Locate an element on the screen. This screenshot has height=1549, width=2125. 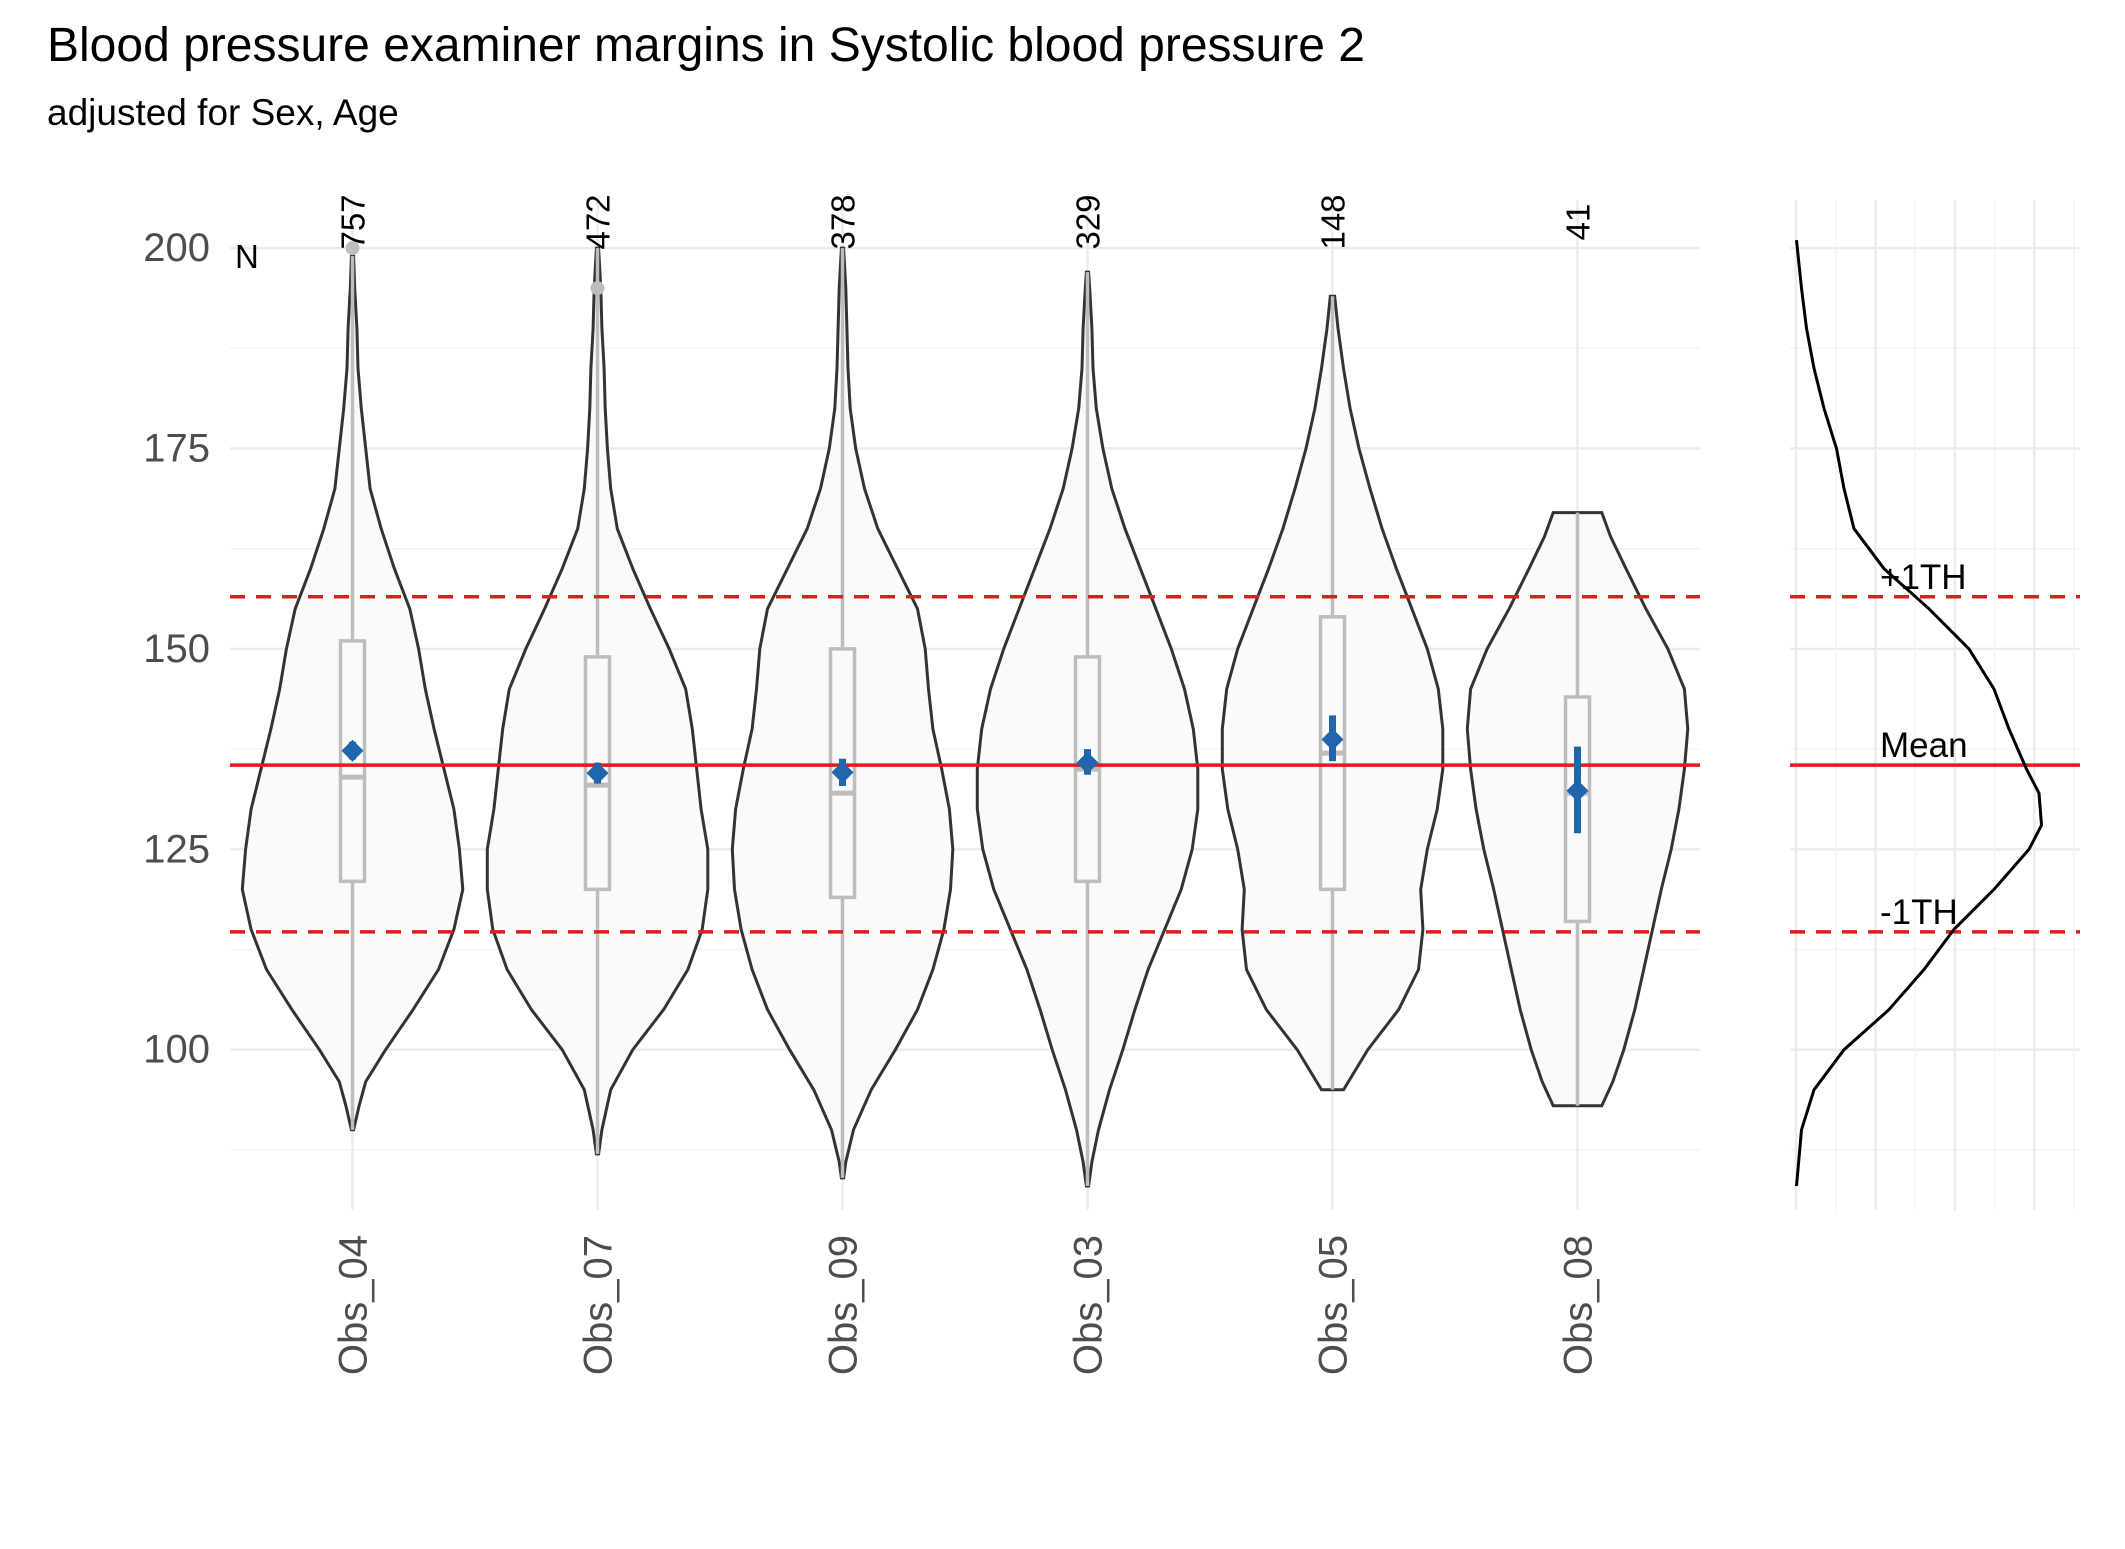
x-tick-label: Obs_08 is located at coordinates (1579, 1305).